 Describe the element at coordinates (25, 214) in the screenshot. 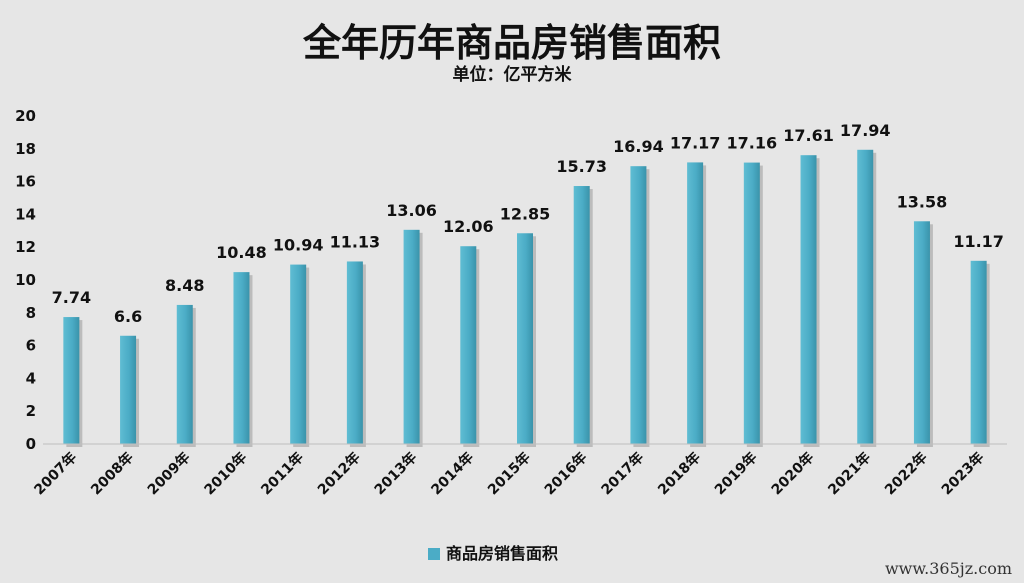

I see `y-tick-label: 14` at that location.